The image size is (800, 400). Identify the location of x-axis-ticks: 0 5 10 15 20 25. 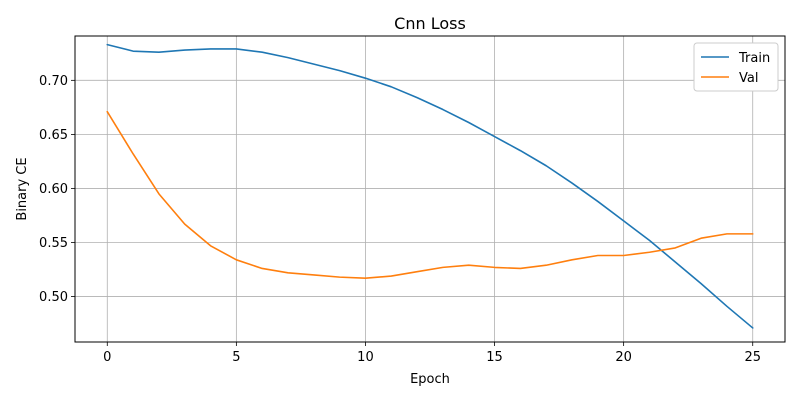
(432, 353).